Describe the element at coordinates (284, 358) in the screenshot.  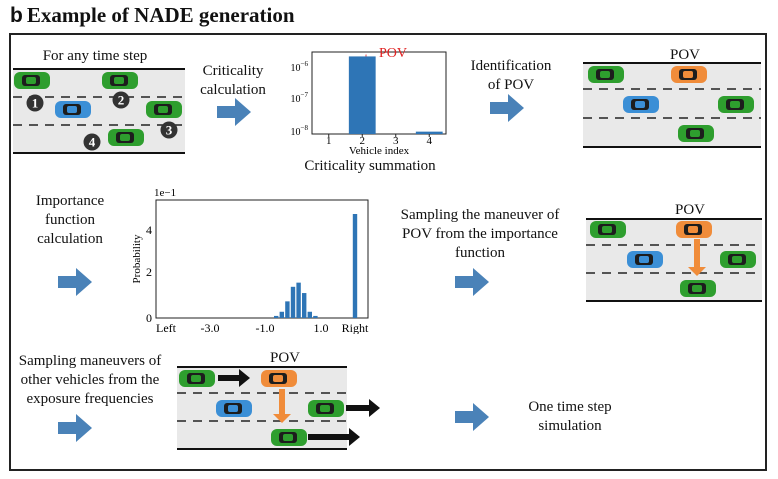
I see `step11-pov-label: POV` at that location.